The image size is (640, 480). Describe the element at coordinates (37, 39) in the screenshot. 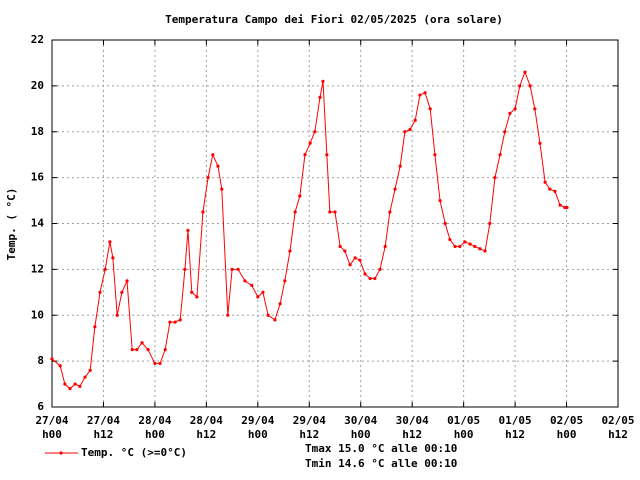

I see `y-tick-label: 22` at that location.